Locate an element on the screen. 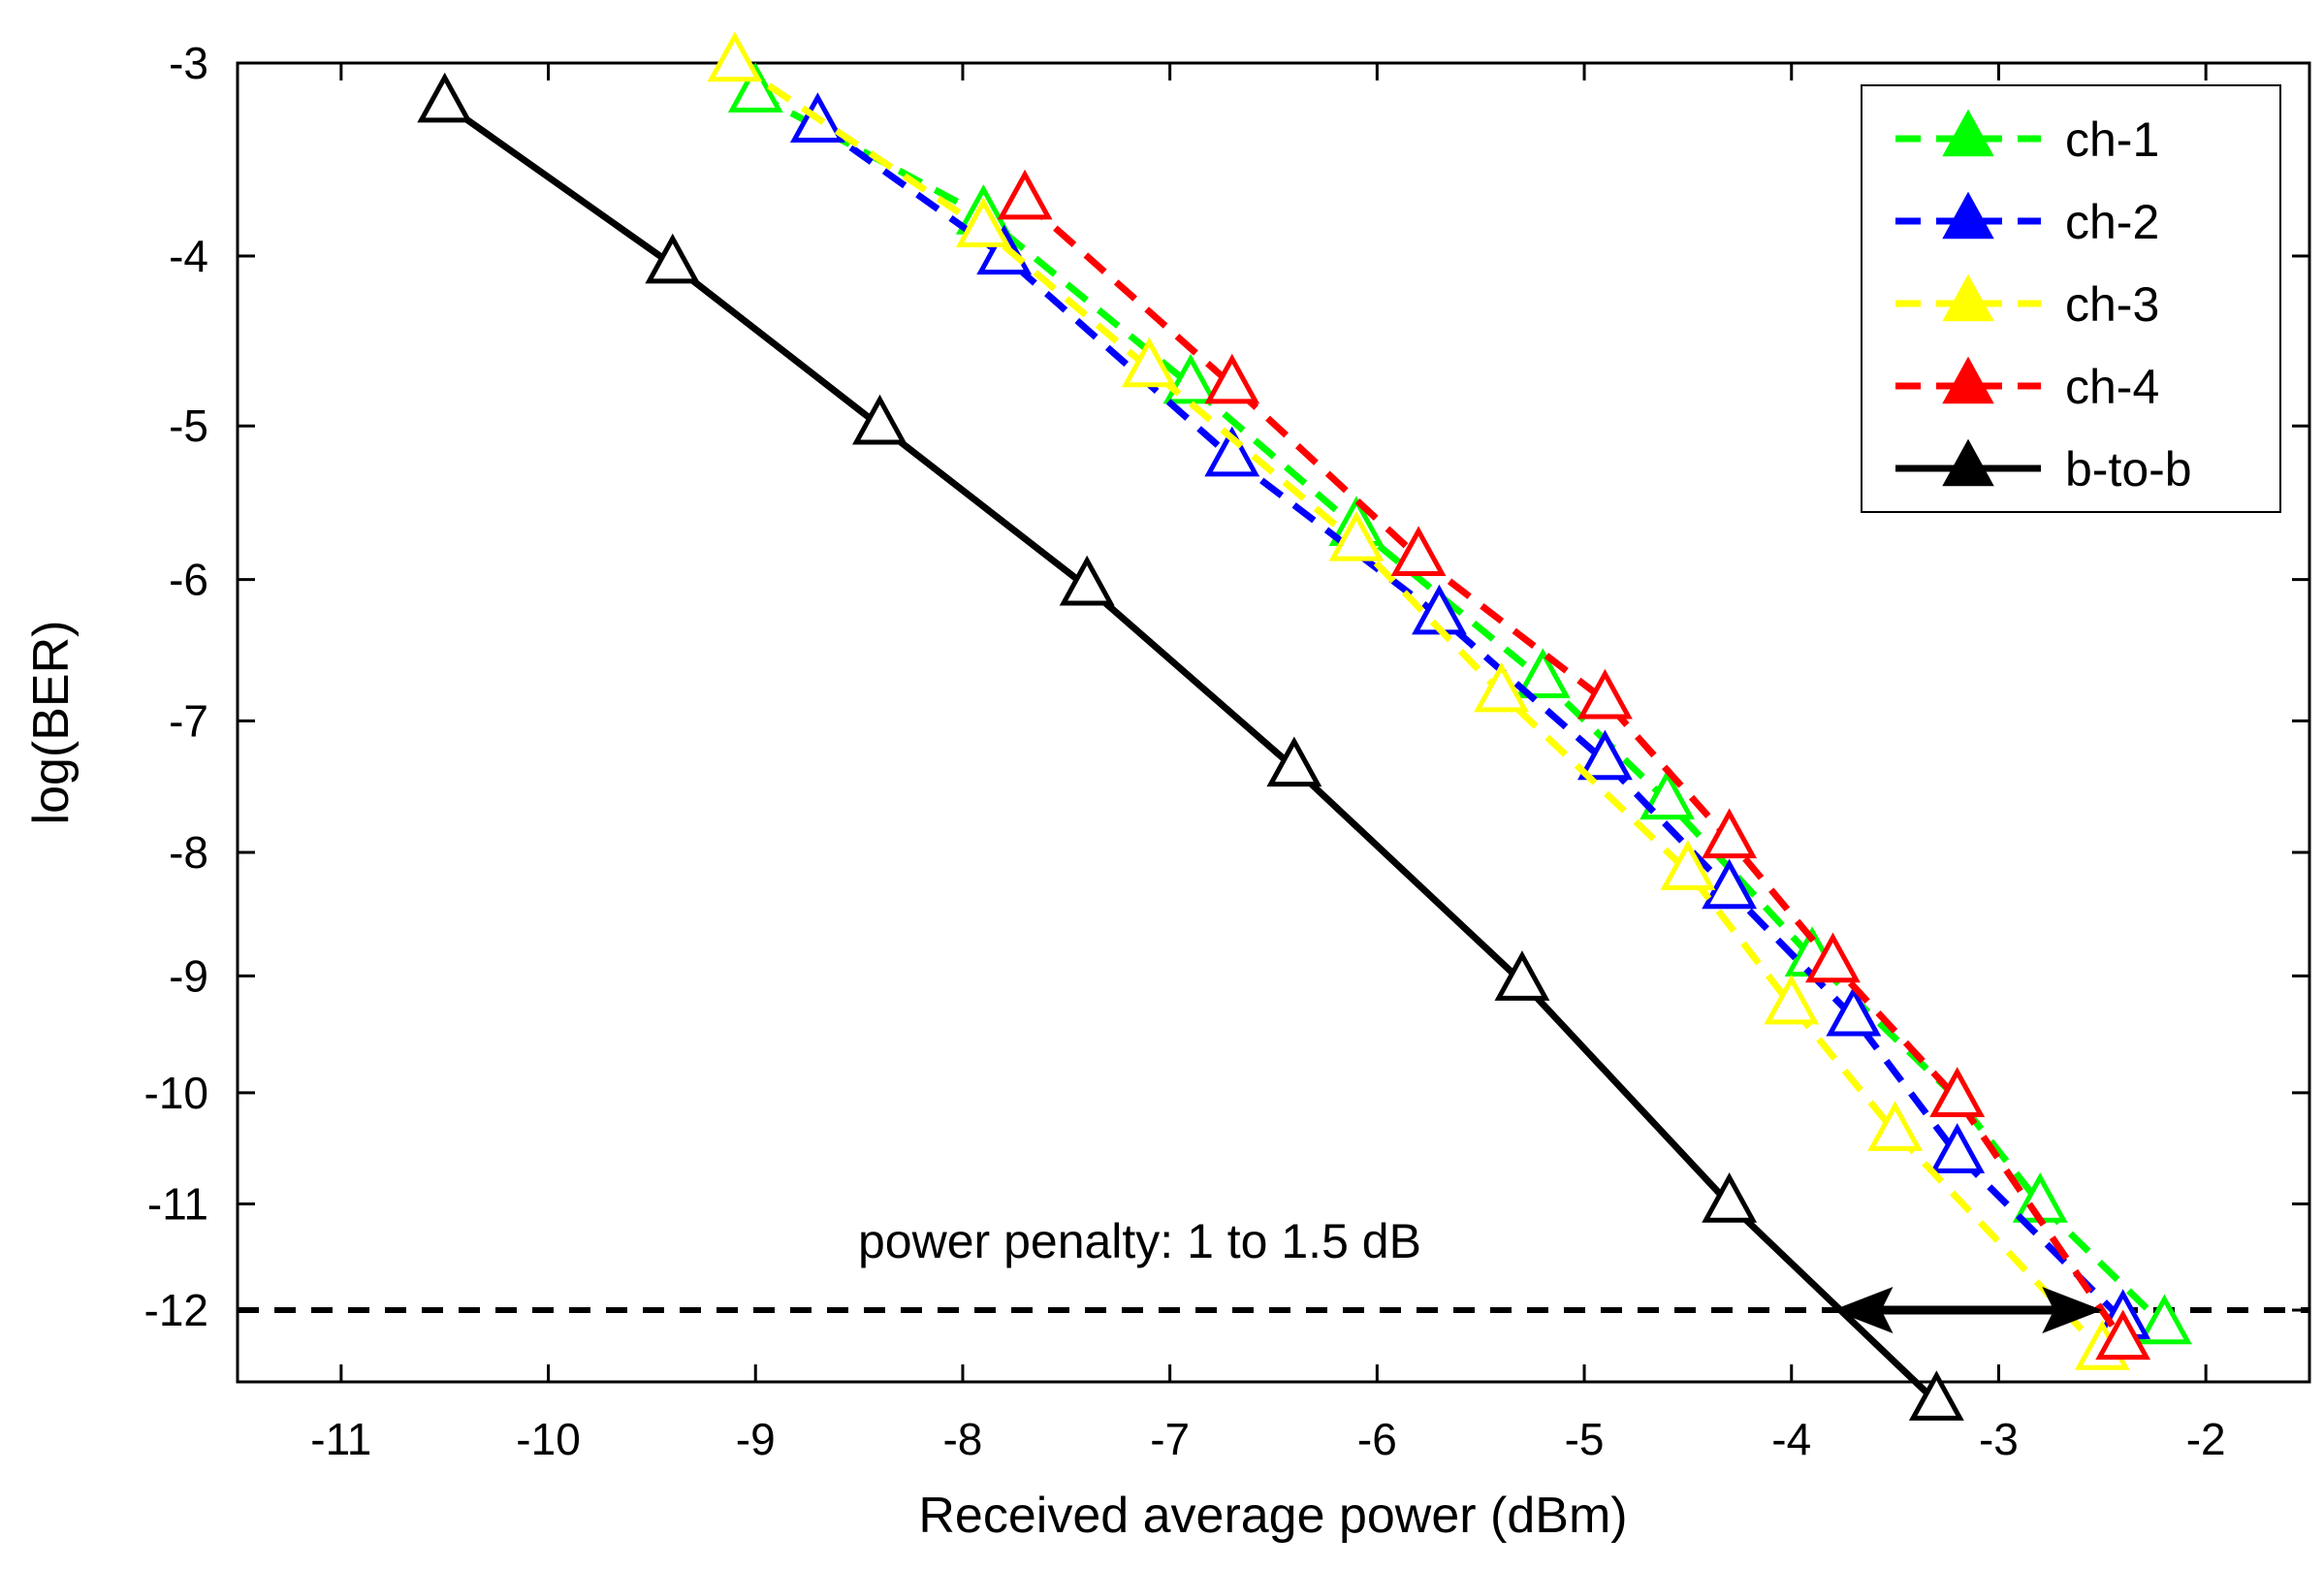 The image size is (2324, 1570). y-axis-label: log(BER) is located at coordinates (52, 723).